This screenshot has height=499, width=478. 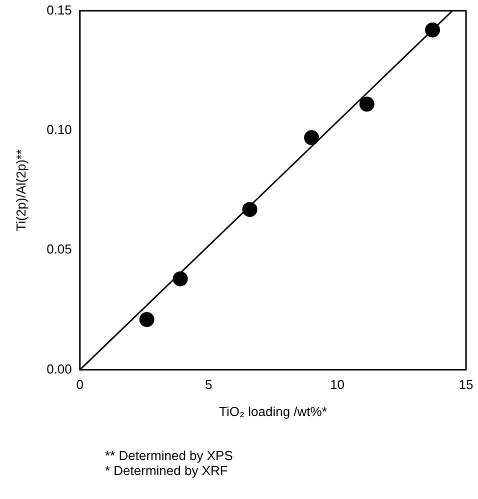 I want to click on x-tick-label: 0, so click(x=80, y=384).